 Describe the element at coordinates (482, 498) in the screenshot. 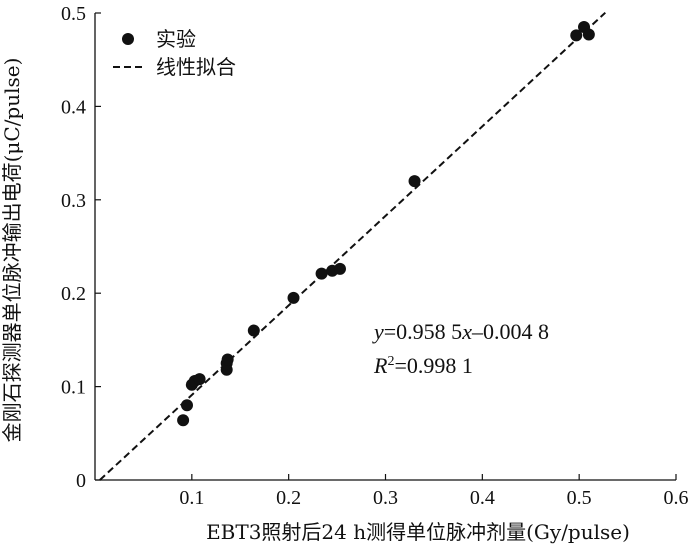

I see `x-tick-label: 0.4` at that location.